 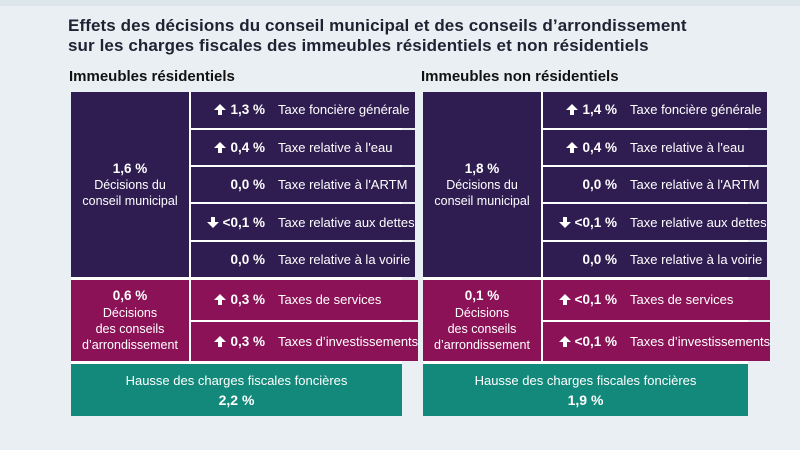 What do you see at coordinates (247, 110) in the screenshot?
I see `tax-row-value: 1,3 %` at bounding box center [247, 110].